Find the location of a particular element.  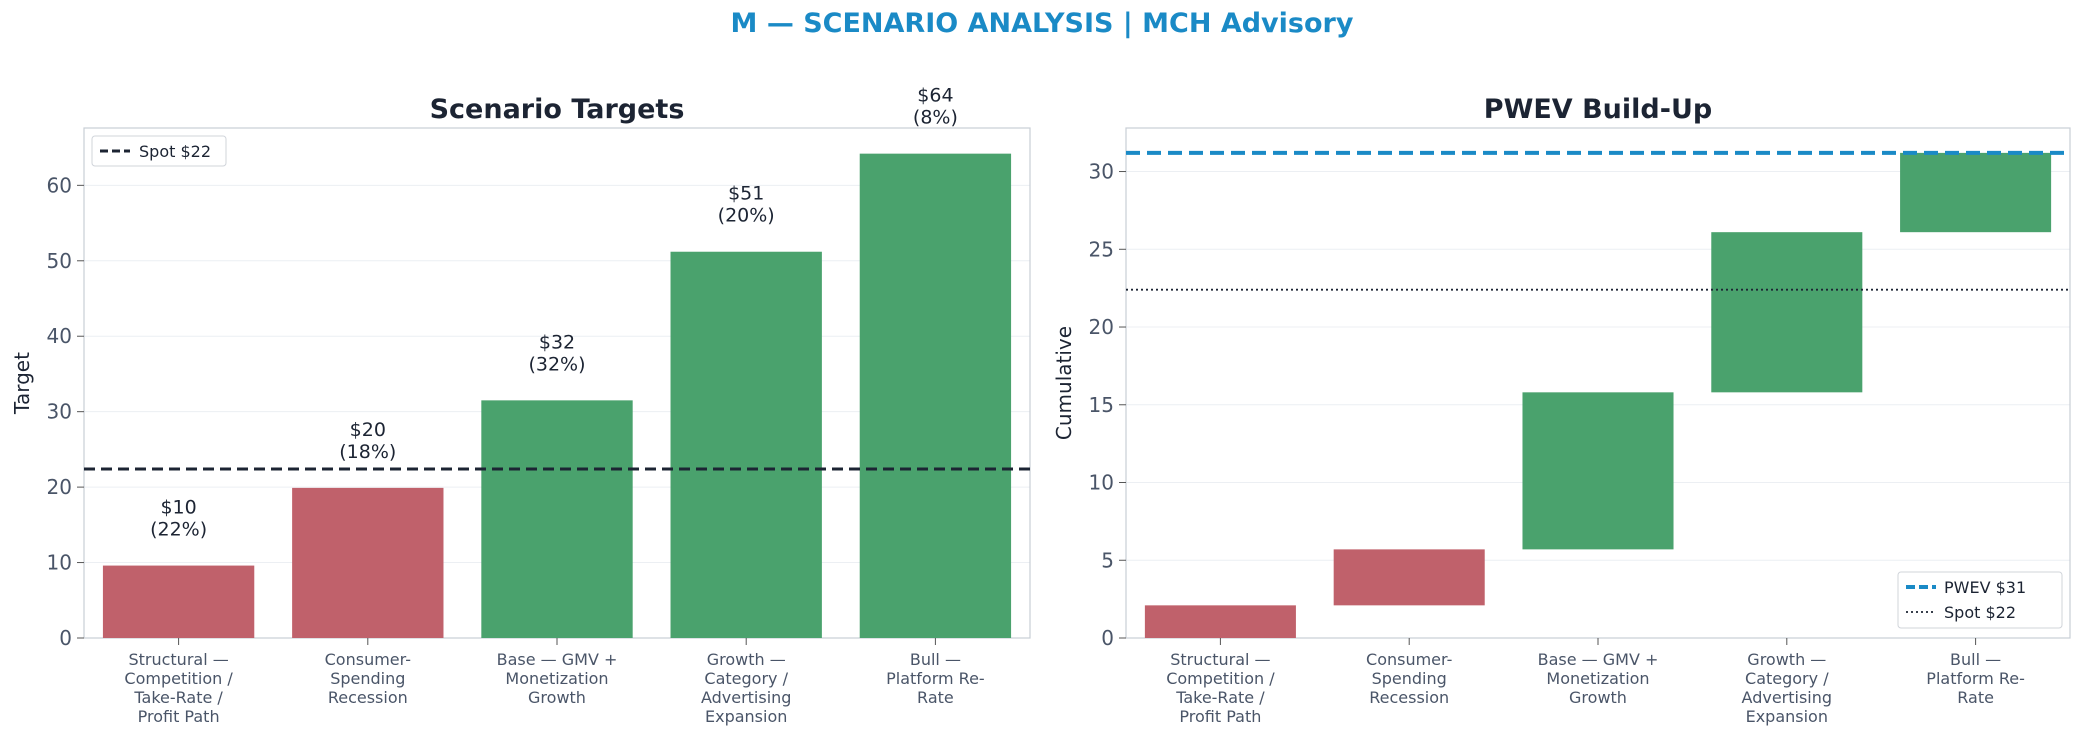

y-axis-label: Target is located at coordinates (22, 383).